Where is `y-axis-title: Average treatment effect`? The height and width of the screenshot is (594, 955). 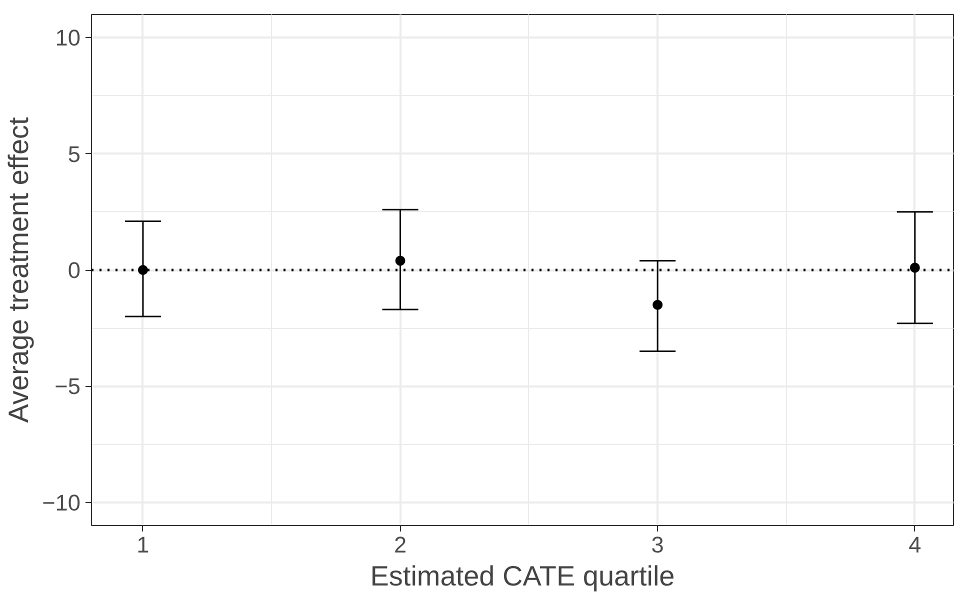 y-axis-title: Average treatment effect is located at coordinates (18, 269).